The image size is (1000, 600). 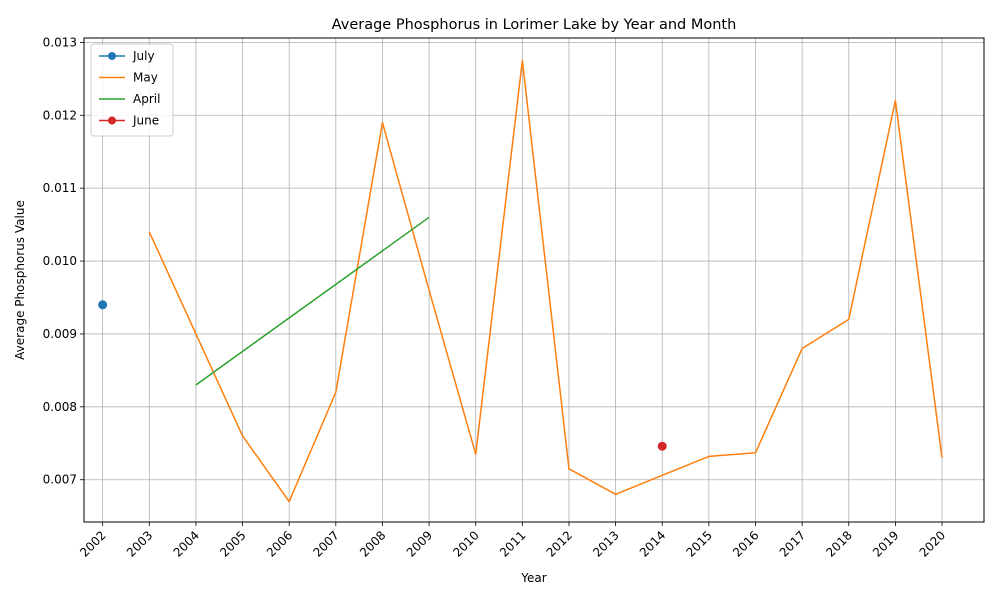 What do you see at coordinates (60, 188) in the screenshot?
I see `y-tick-label: 0.011` at bounding box center [60, 188].